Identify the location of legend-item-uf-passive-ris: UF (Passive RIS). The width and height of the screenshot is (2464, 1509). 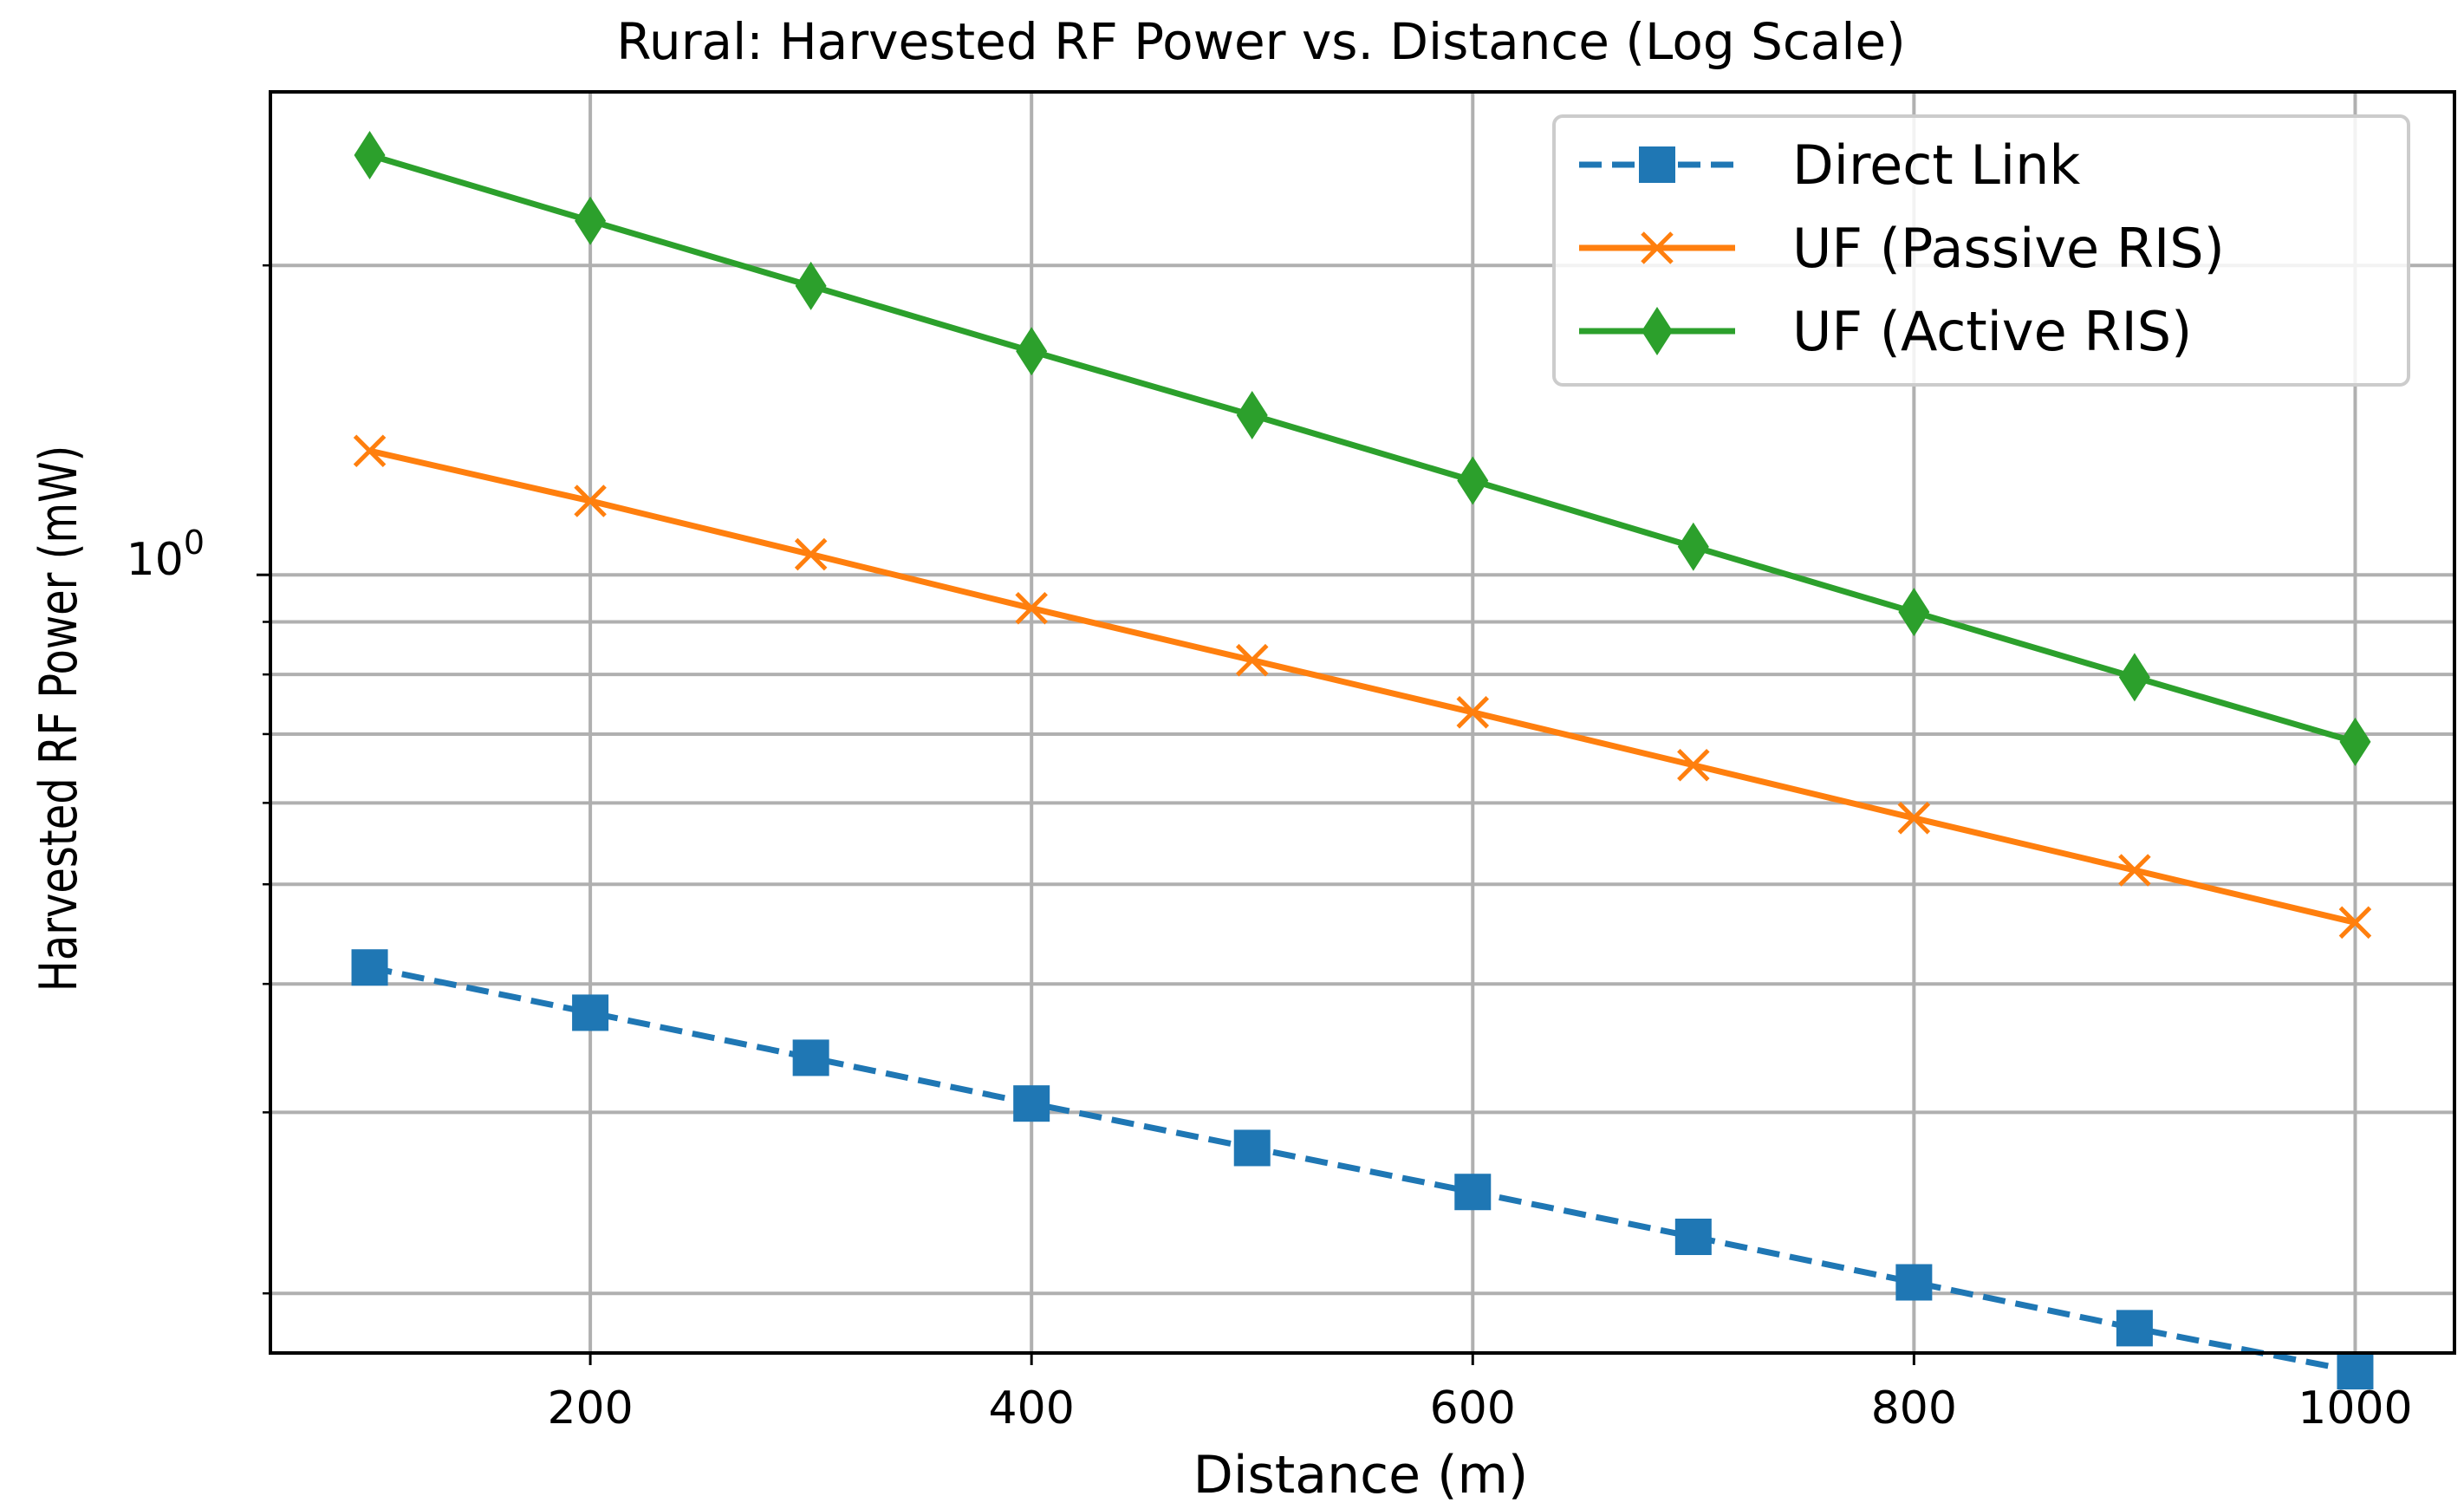
(1902, 248).